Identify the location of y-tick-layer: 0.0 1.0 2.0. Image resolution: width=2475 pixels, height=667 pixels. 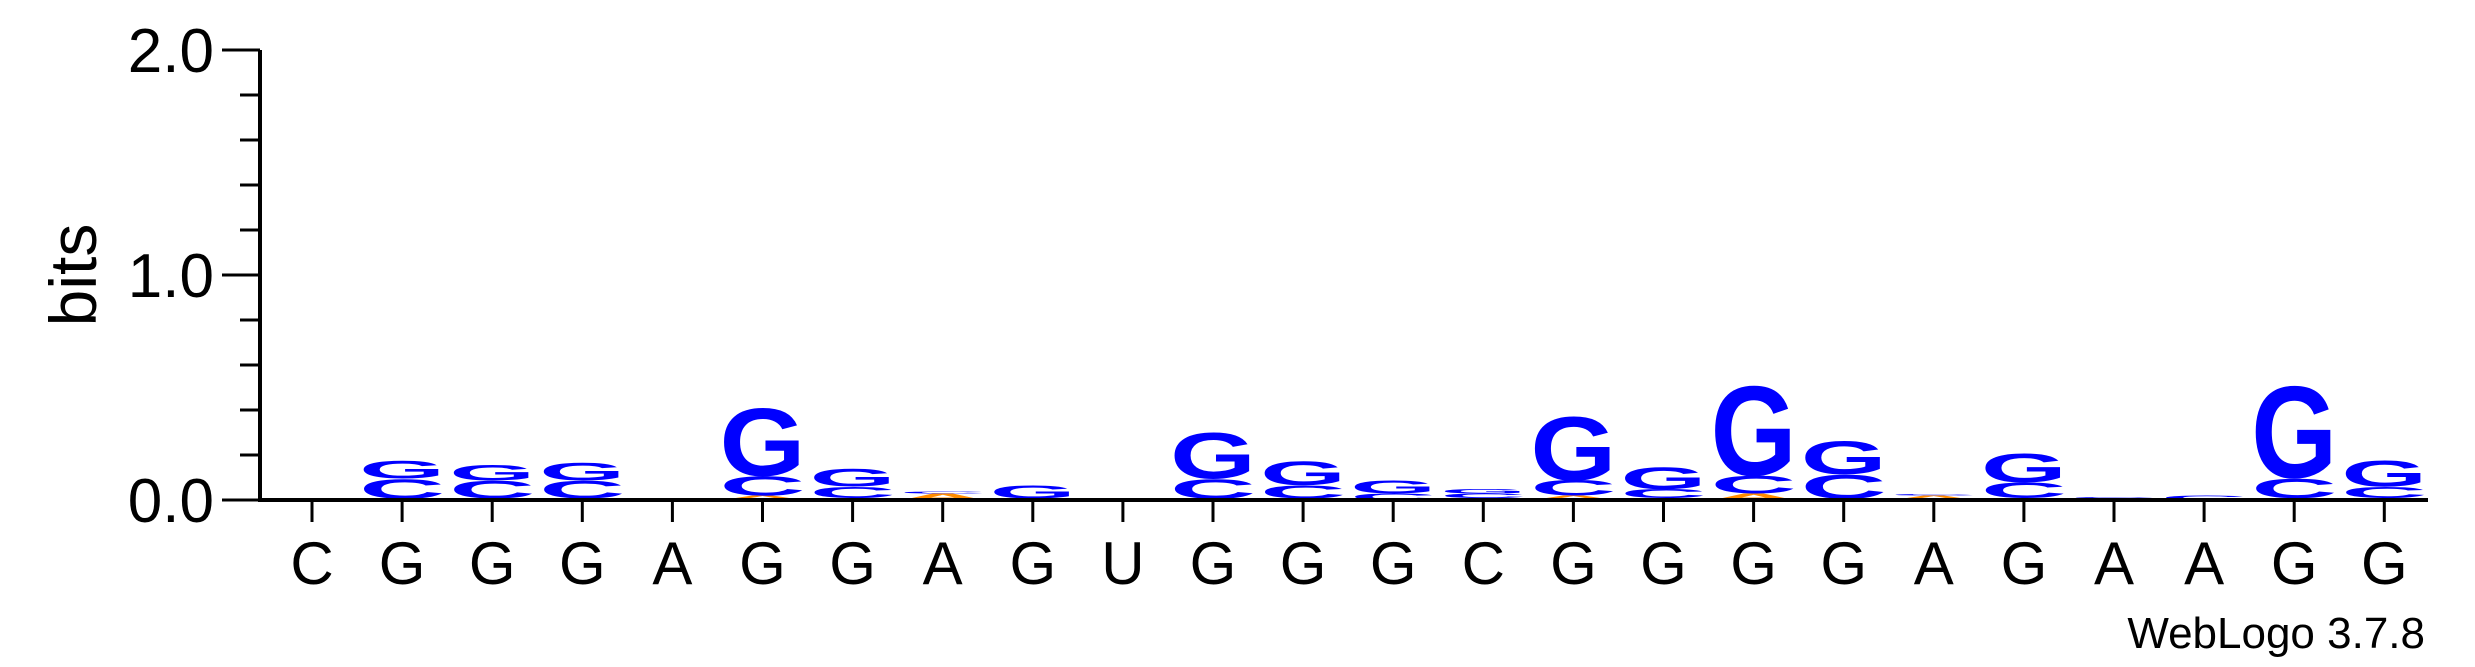
(194, 276).